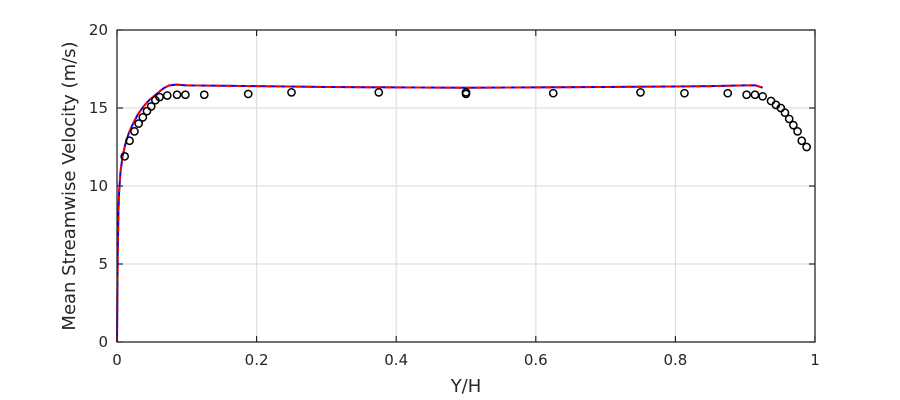 The height and width of the screenshot is (400, 900). I want to click on y-tick-label: 0, so click(103, 342).